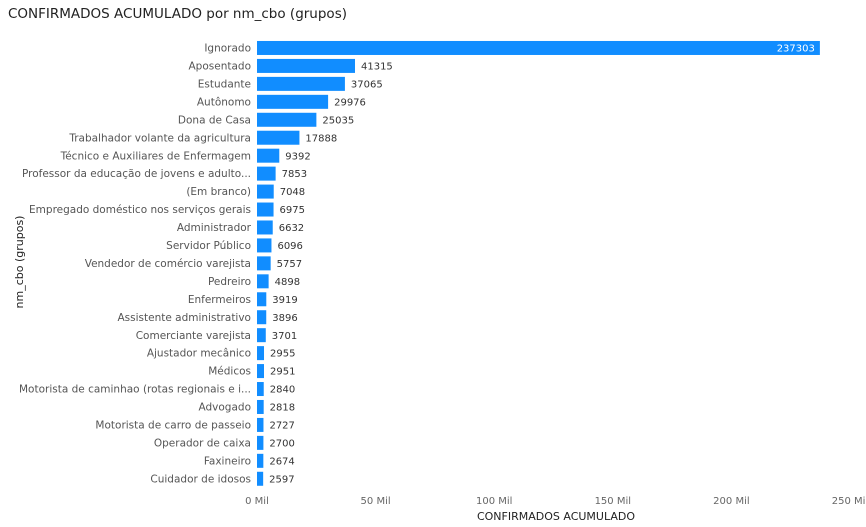  Describe the element at coordinates (338, 120) in the screenshot. I see `data-label: 25035` at that location.